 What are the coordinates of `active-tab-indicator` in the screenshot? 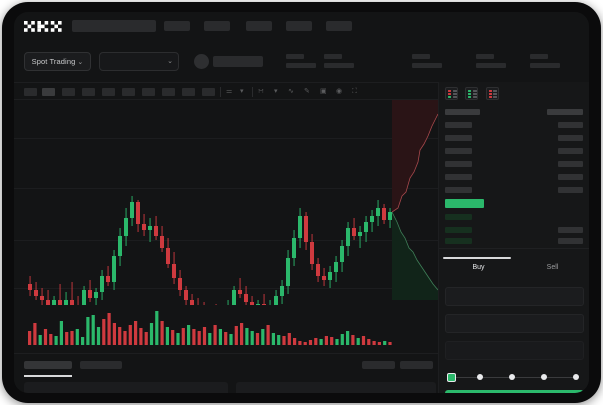 It's located at (48, 376).